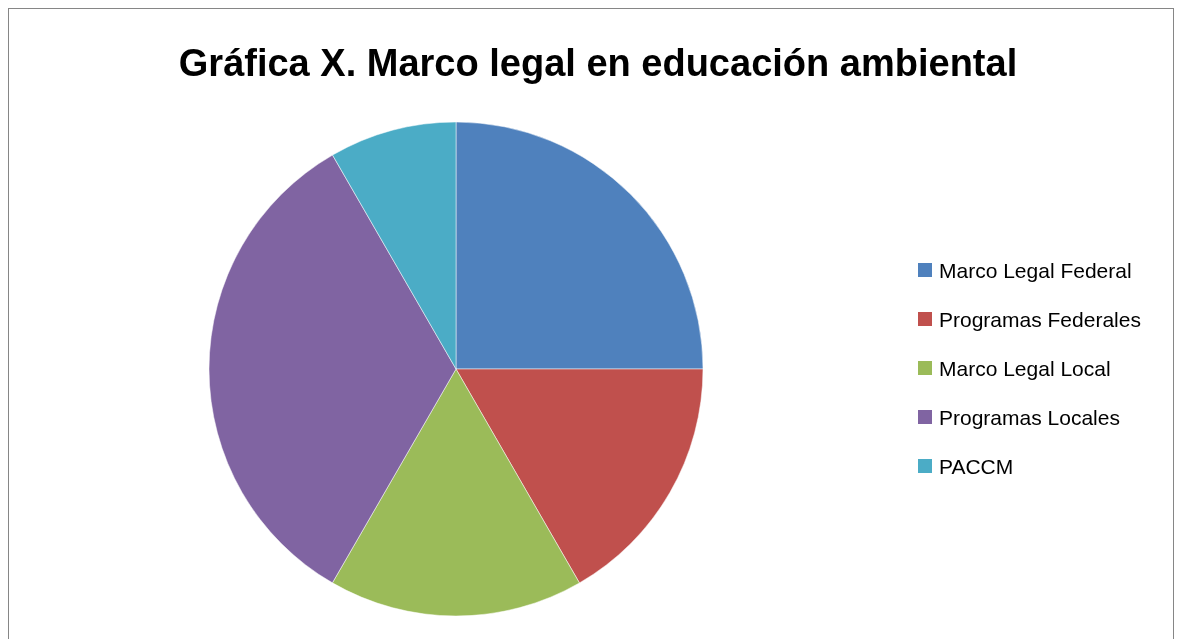 Image resolution: width=1182 pixels, height=639 pixels. What do you see at coordinates (1035, 270) in the screenshot?
I see `legend-label: Marco Legal Federal` at bounding box center [1035, 270].